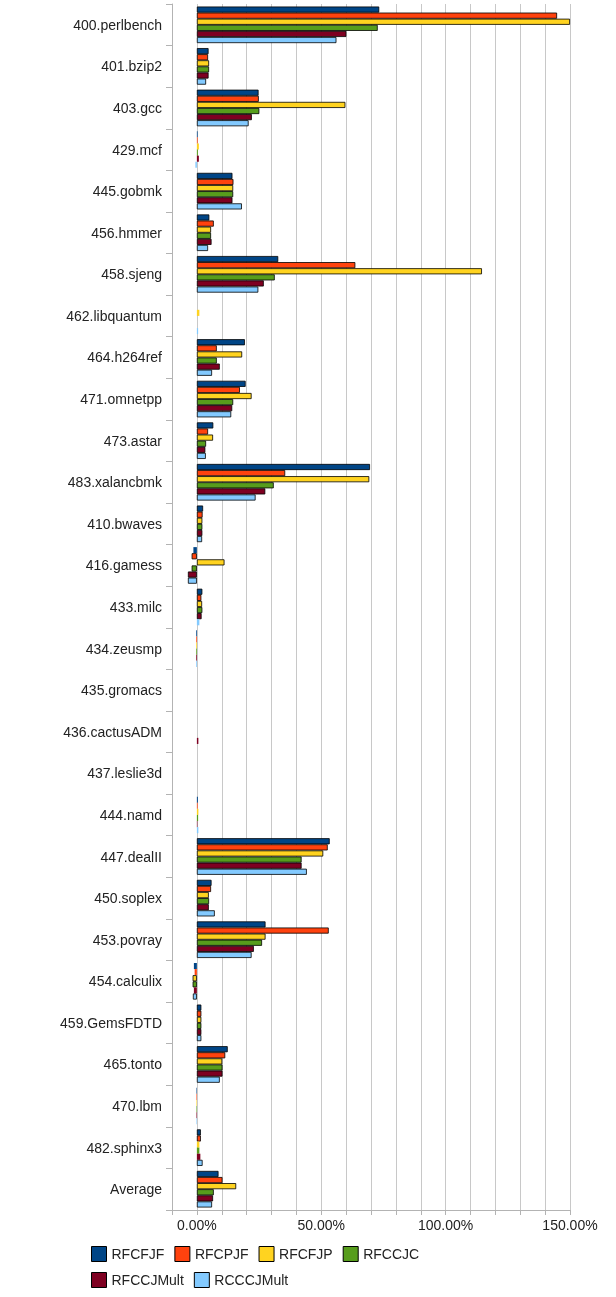 The height and width of the screenshot is (1297, 616). I want to click on legend-label: RFCCJC, so click(391, 1254).